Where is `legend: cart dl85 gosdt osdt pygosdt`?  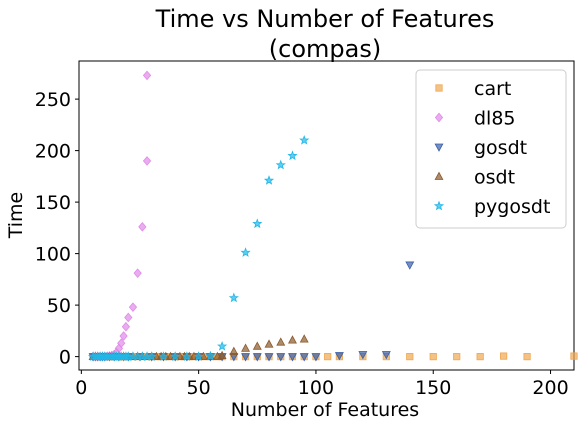 legend: cart dl85 gosdt osdt pygosdt is located at coordinates (491, 149).